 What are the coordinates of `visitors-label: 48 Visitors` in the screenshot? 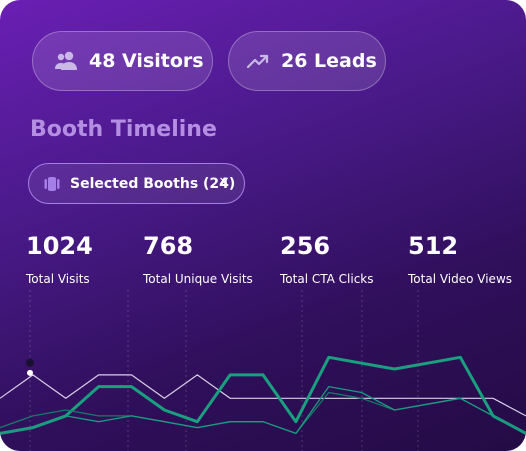 It's located at (146, 61).